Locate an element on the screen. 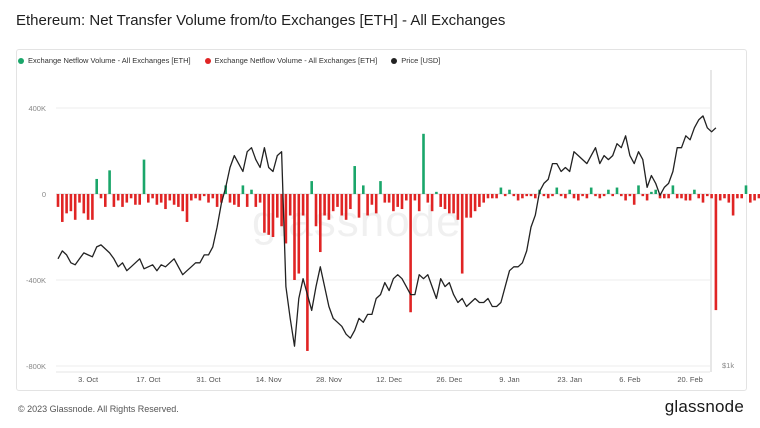 Image resolution: width=760 pixels, height=428 pixels. legend-item-price: Price [USD] is located at coordinates (415, 60).